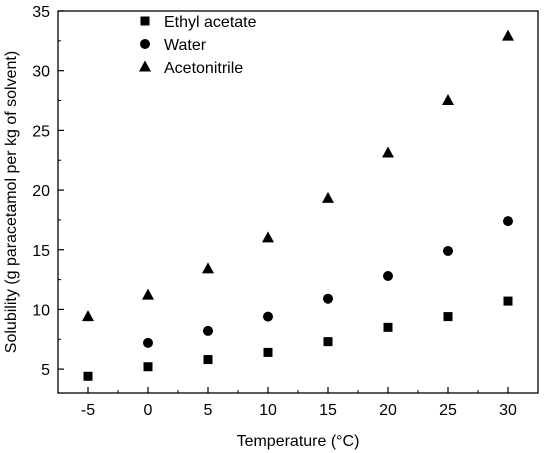  I want to click on legend: Ethyl acetate Water Acetonitrile, so click(198, 45).